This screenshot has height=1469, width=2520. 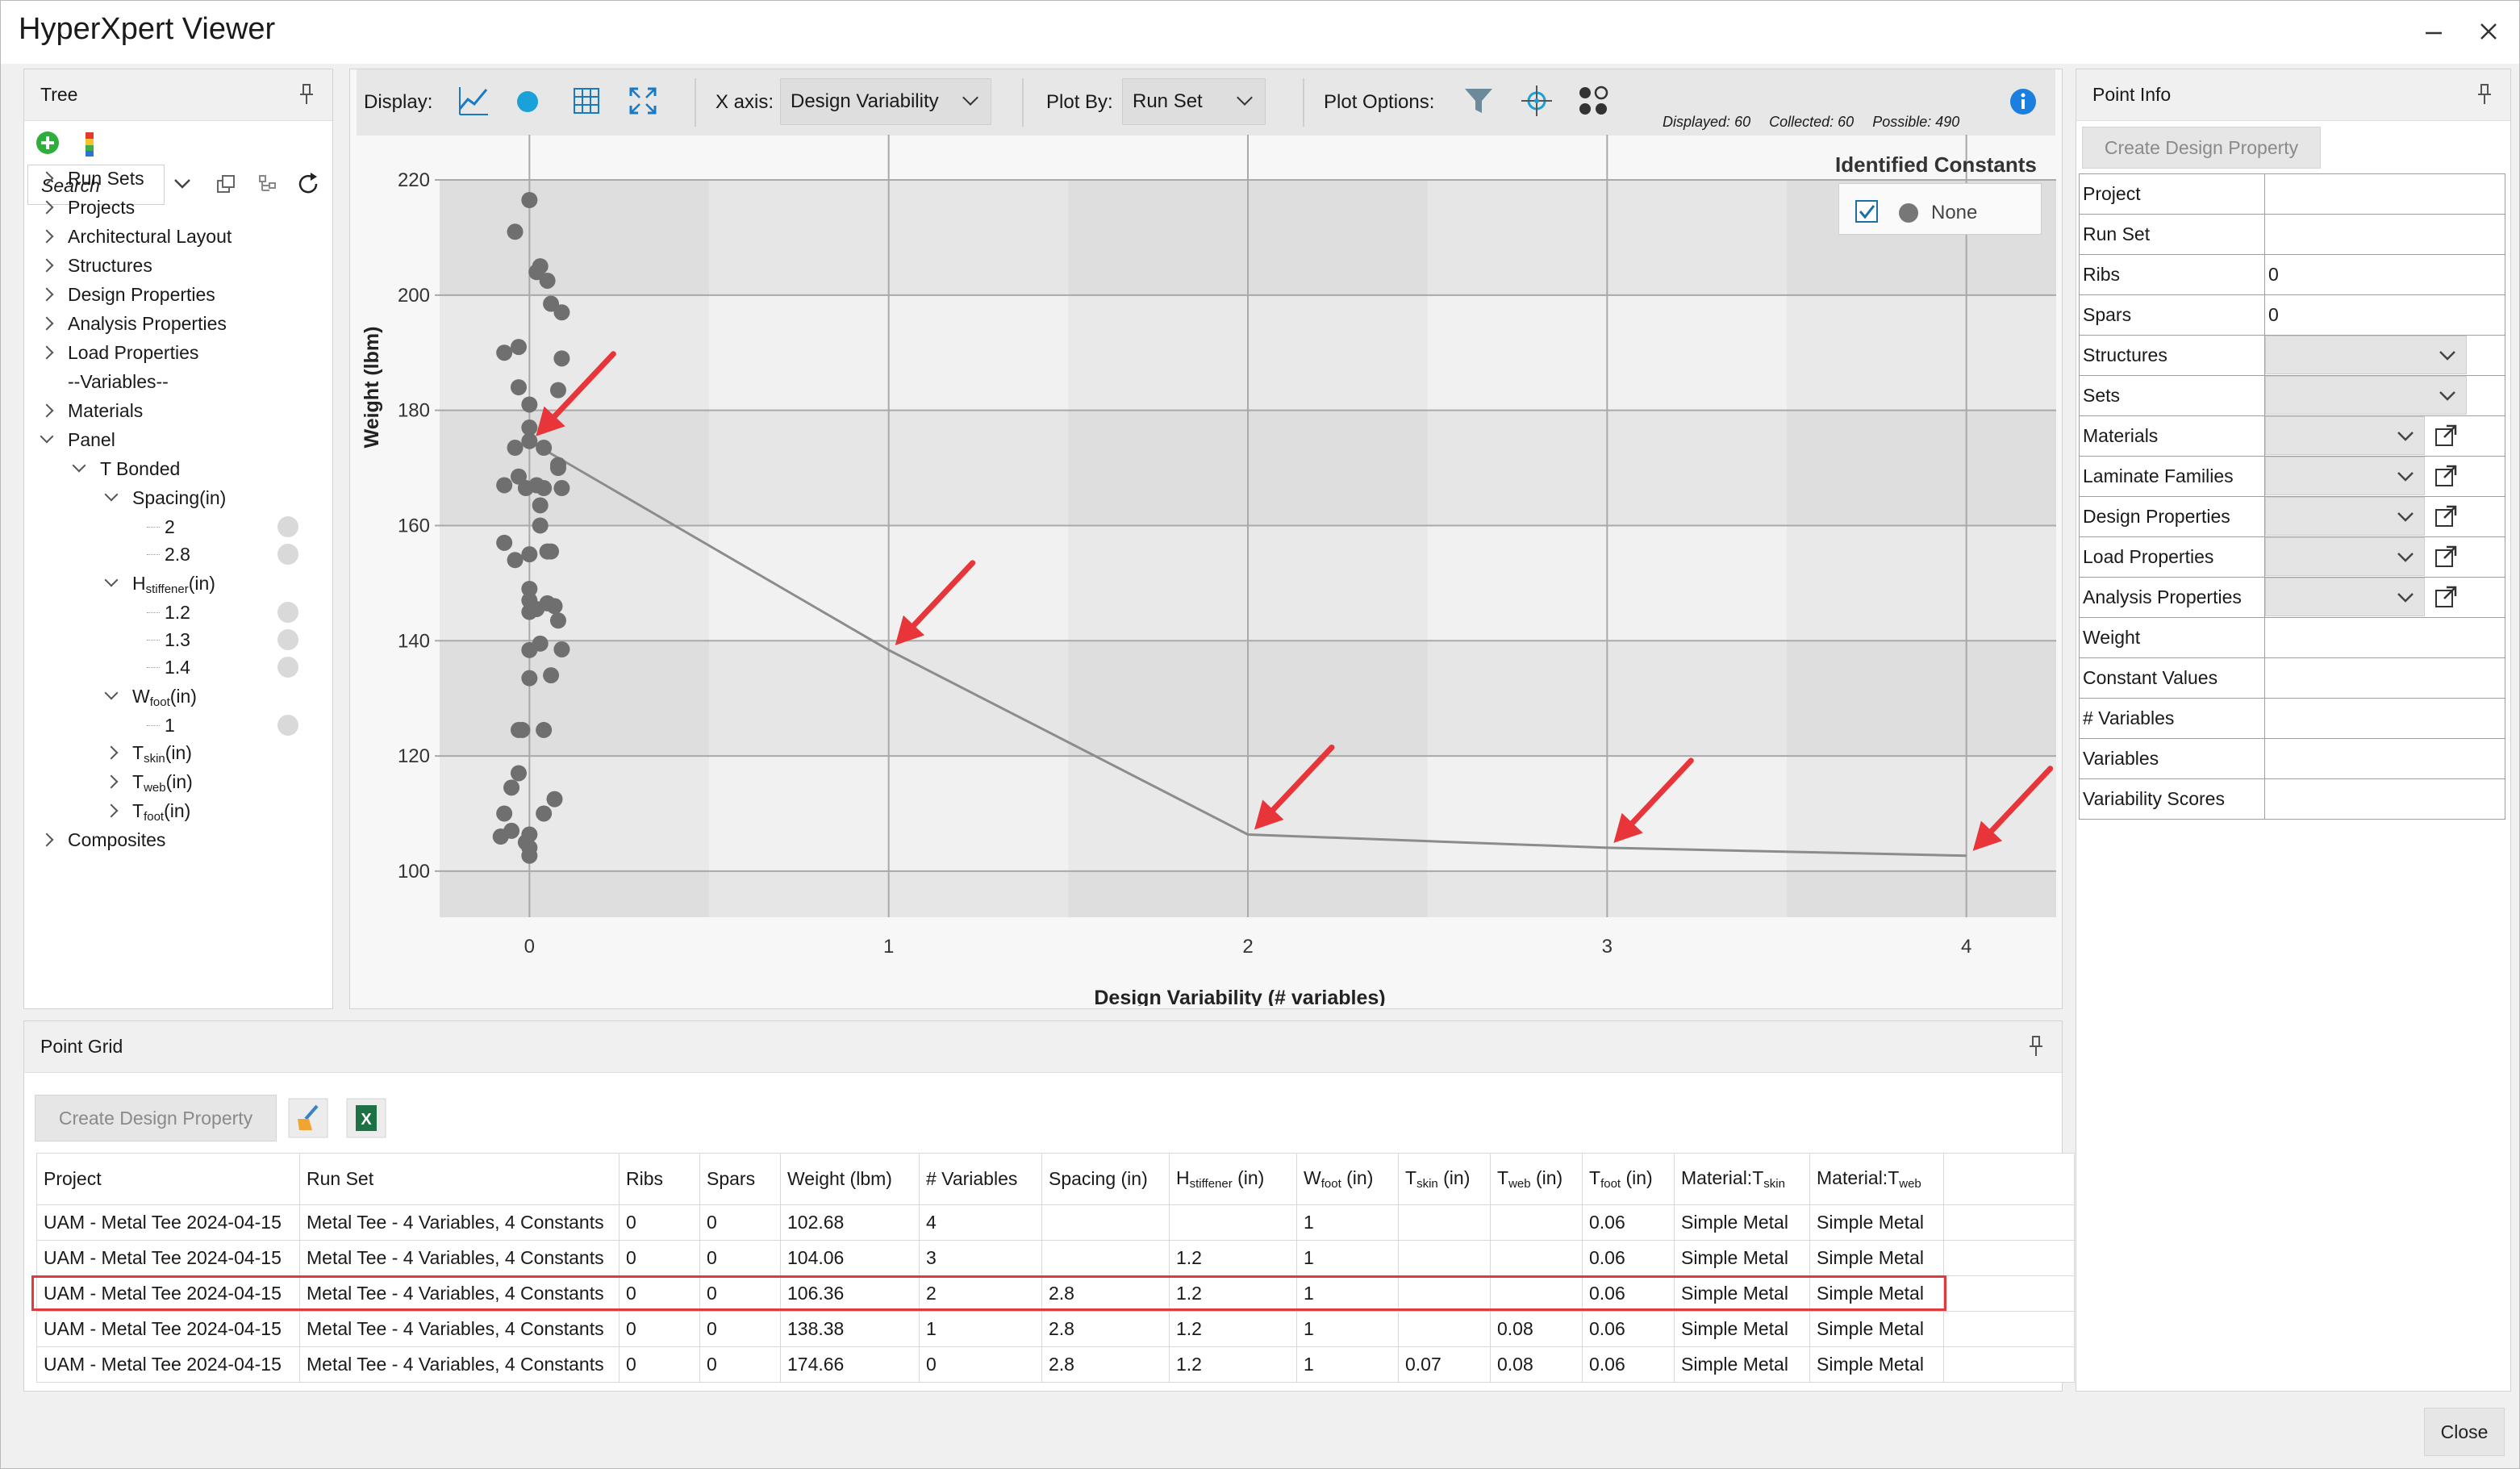 What do you see at coordinates (150, 237) in the screenshot?
I see `tree-item: Architectural Layout` at bounding box center [150, 237].